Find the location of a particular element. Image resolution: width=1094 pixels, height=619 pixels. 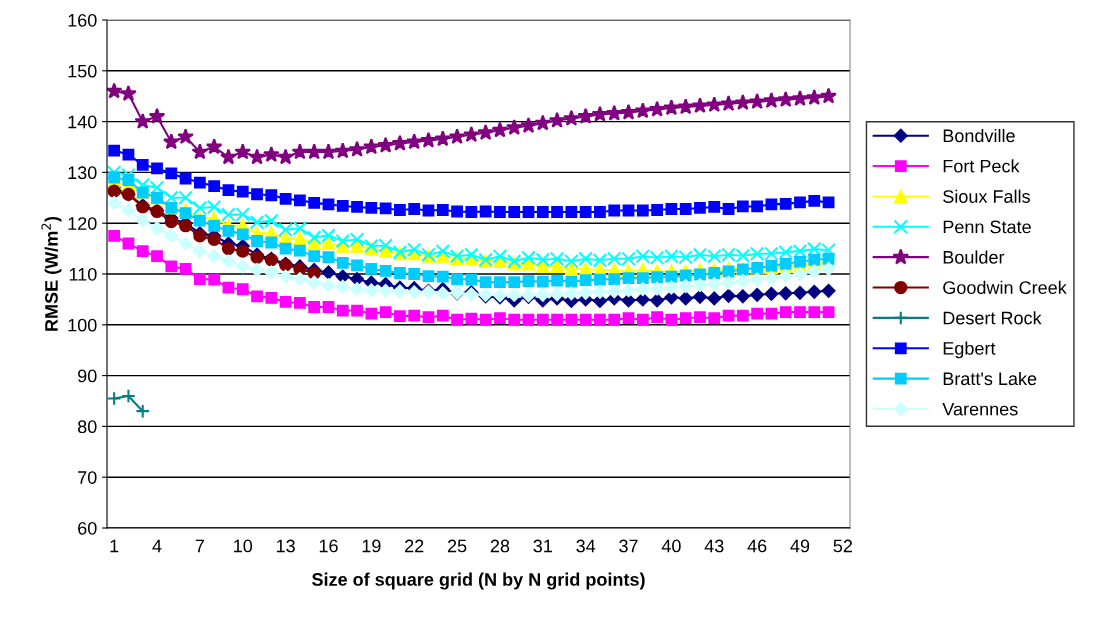

x-tick-label: 37 is located at coordinates (628, 546).